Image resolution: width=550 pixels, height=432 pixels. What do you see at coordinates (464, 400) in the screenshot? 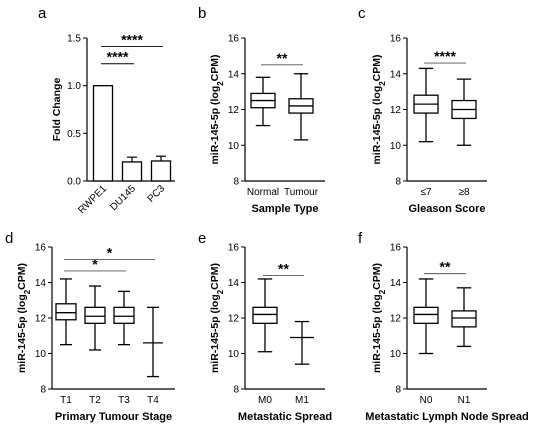
I see `x-tick-label: N1` at bounding box center [464, 400].